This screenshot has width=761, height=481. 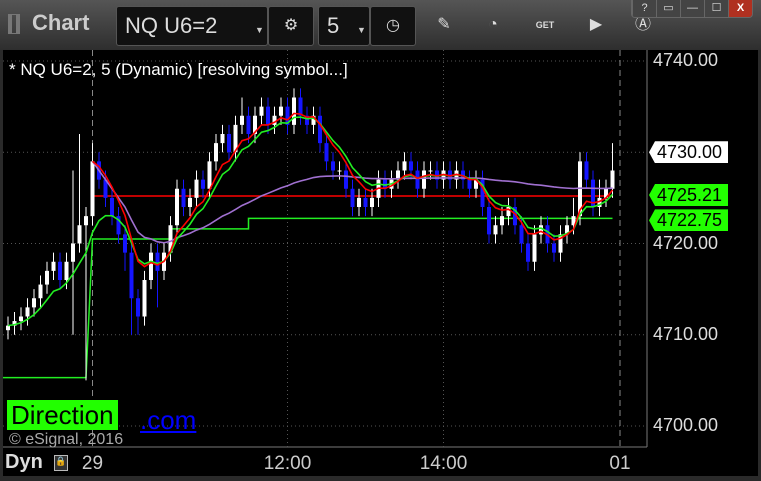 I want to click on link-button: ▭, so click(x=668, y=8).